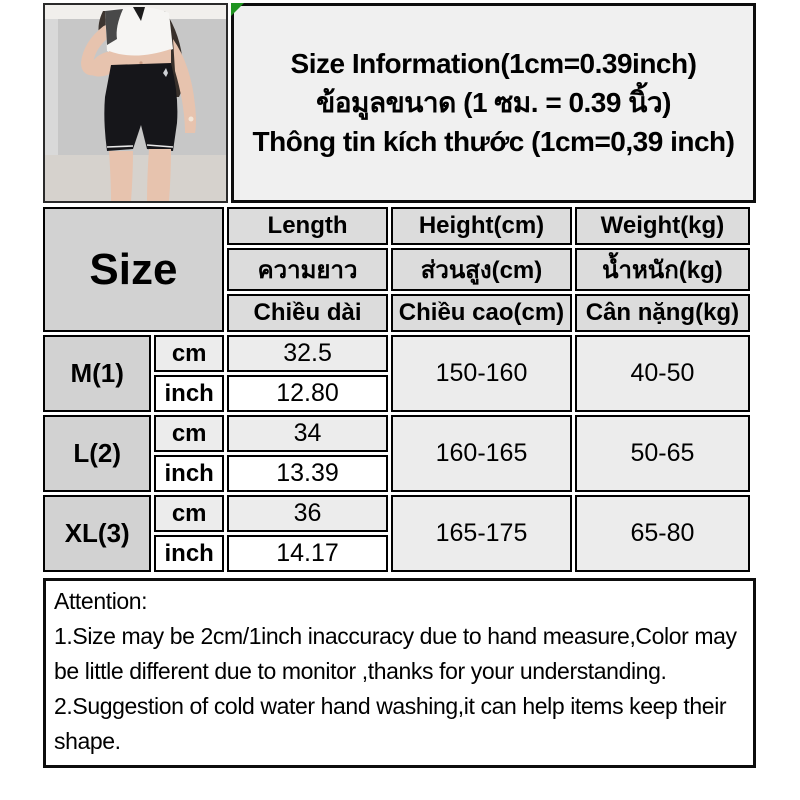  What do you see at coordinates (493, 142) in the screenshot?
I see `title-vietnamese: Thông tin kích thước (1cm=0,39 inch)` at bounding box center [493, 142].